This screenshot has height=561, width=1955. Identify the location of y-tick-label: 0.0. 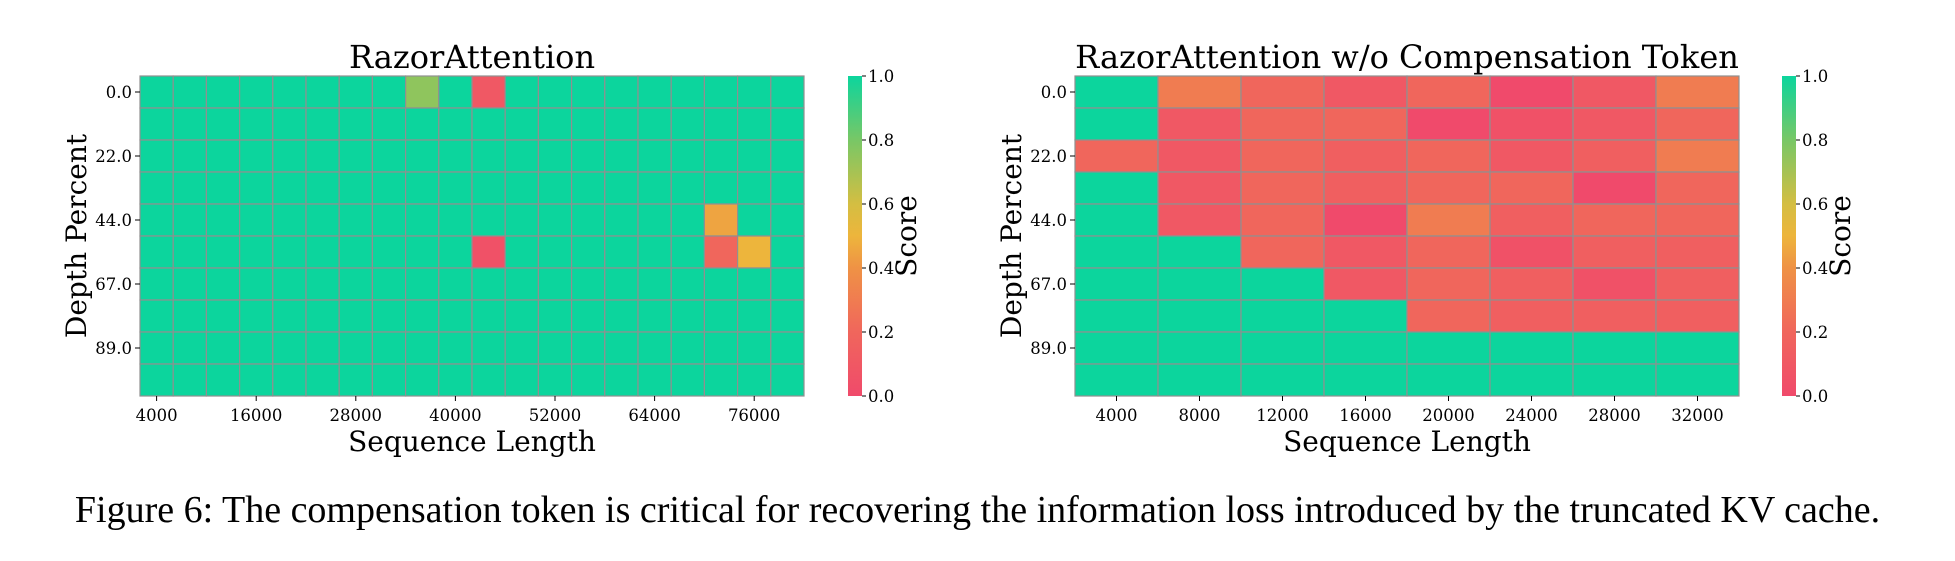
(119, 92).